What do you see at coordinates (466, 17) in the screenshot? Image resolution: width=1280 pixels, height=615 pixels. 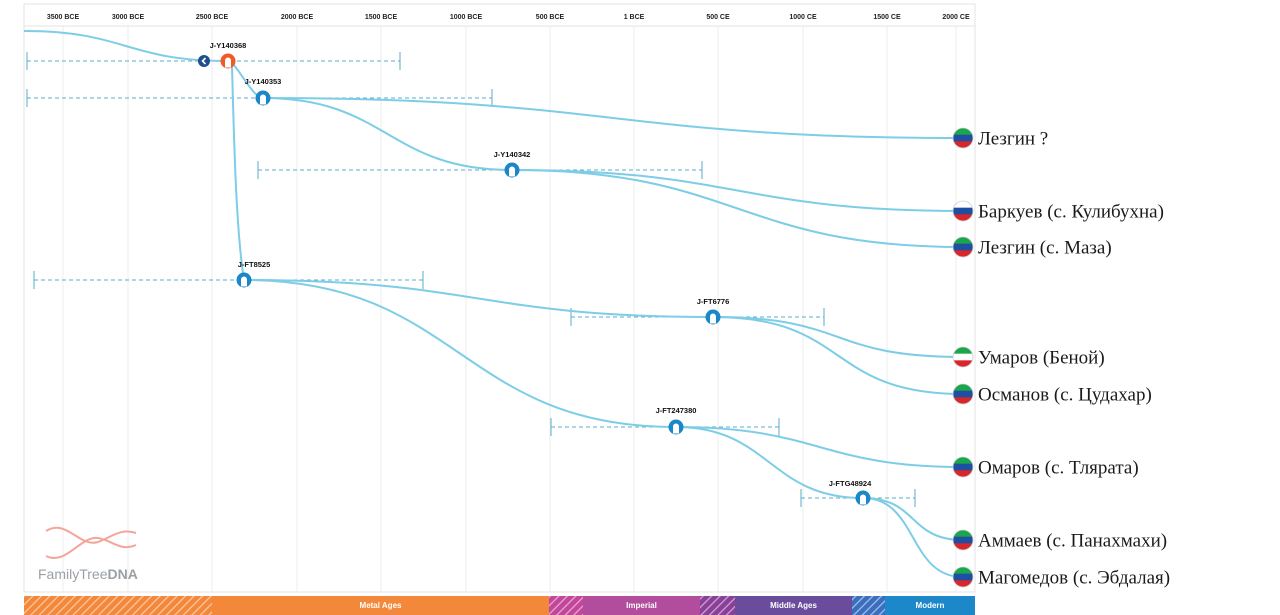 I see `tick-label: 1000 BCE` at bounding box center [466, 17].